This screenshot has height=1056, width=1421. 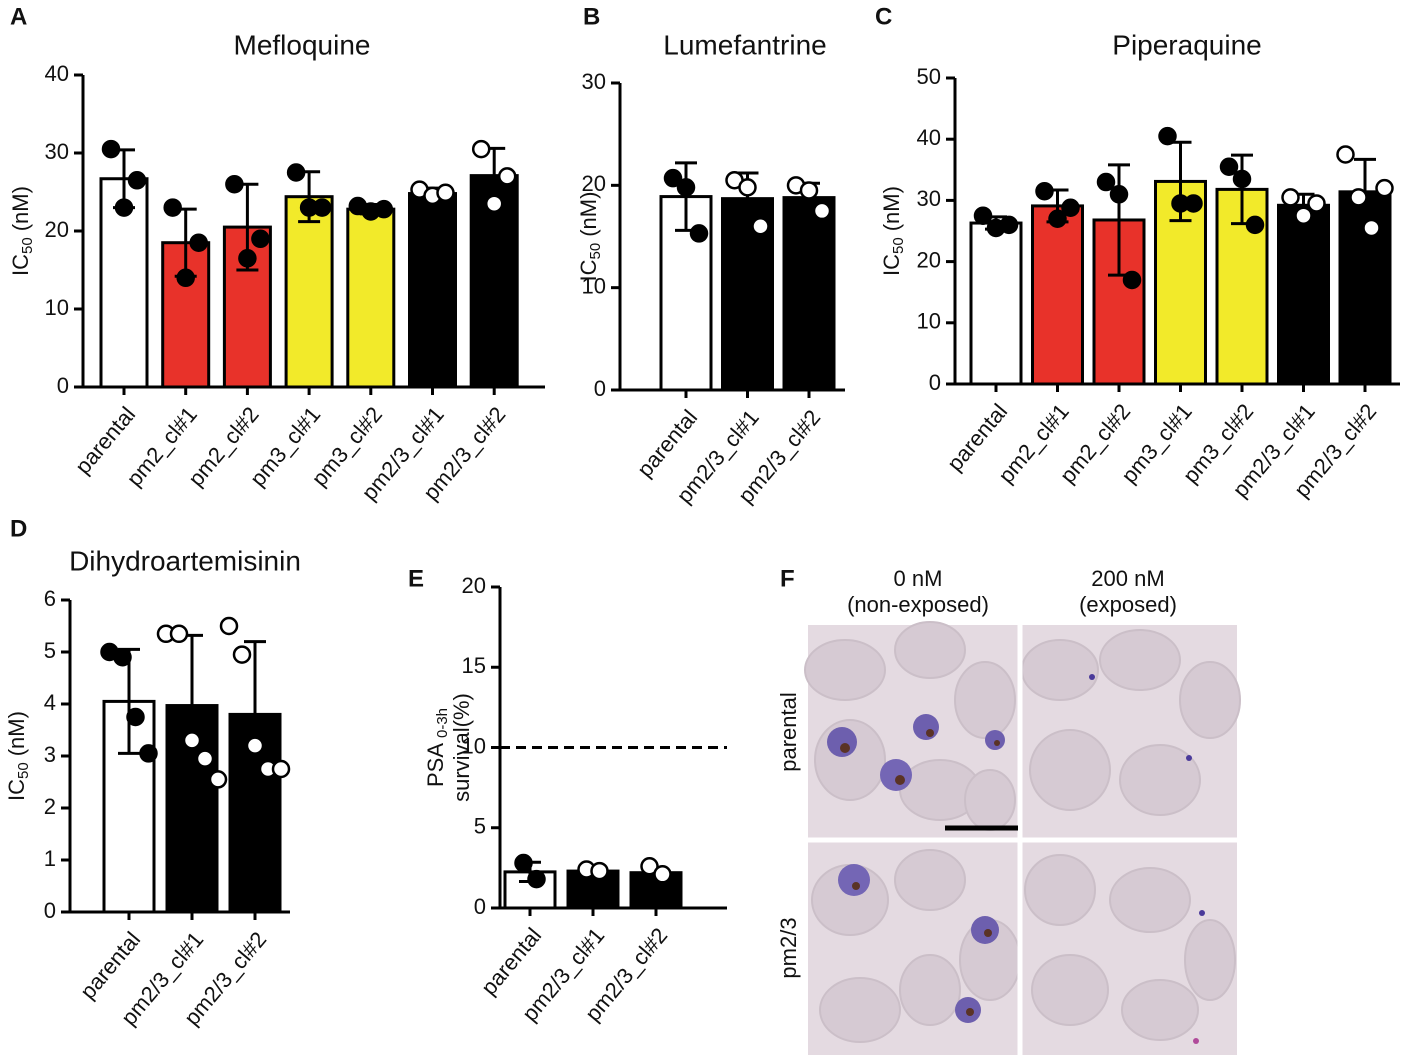 What do you see at coordinates (50, 598) in the screenshot?
I see `y-tick-label: 6` at bounding box center [50, 598].